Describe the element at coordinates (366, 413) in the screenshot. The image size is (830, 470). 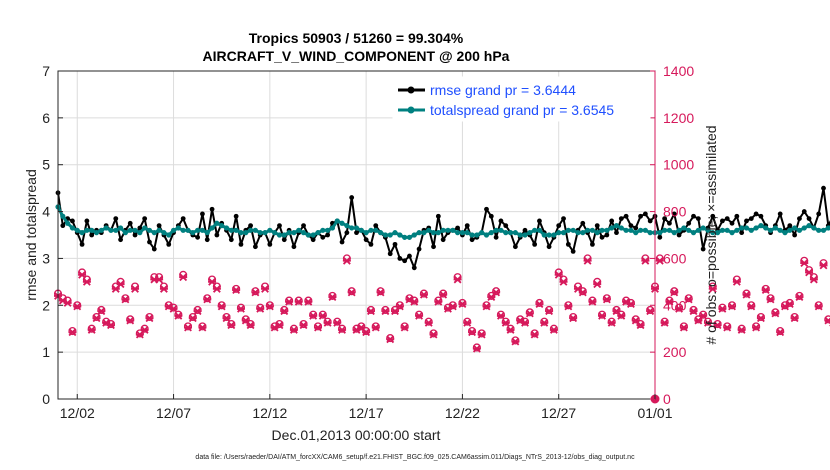
I see `x-tick-label: 12/17` at that location.